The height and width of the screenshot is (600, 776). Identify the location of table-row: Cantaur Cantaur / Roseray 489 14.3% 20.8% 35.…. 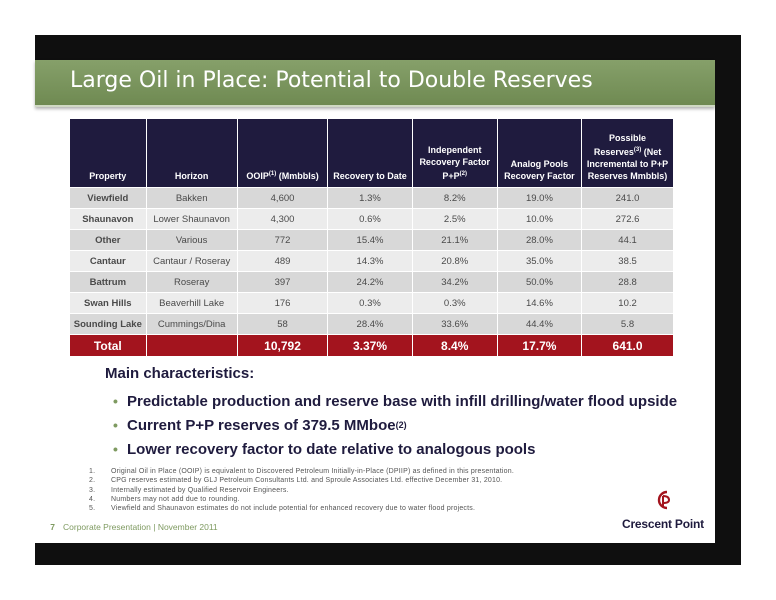
(371, 261).